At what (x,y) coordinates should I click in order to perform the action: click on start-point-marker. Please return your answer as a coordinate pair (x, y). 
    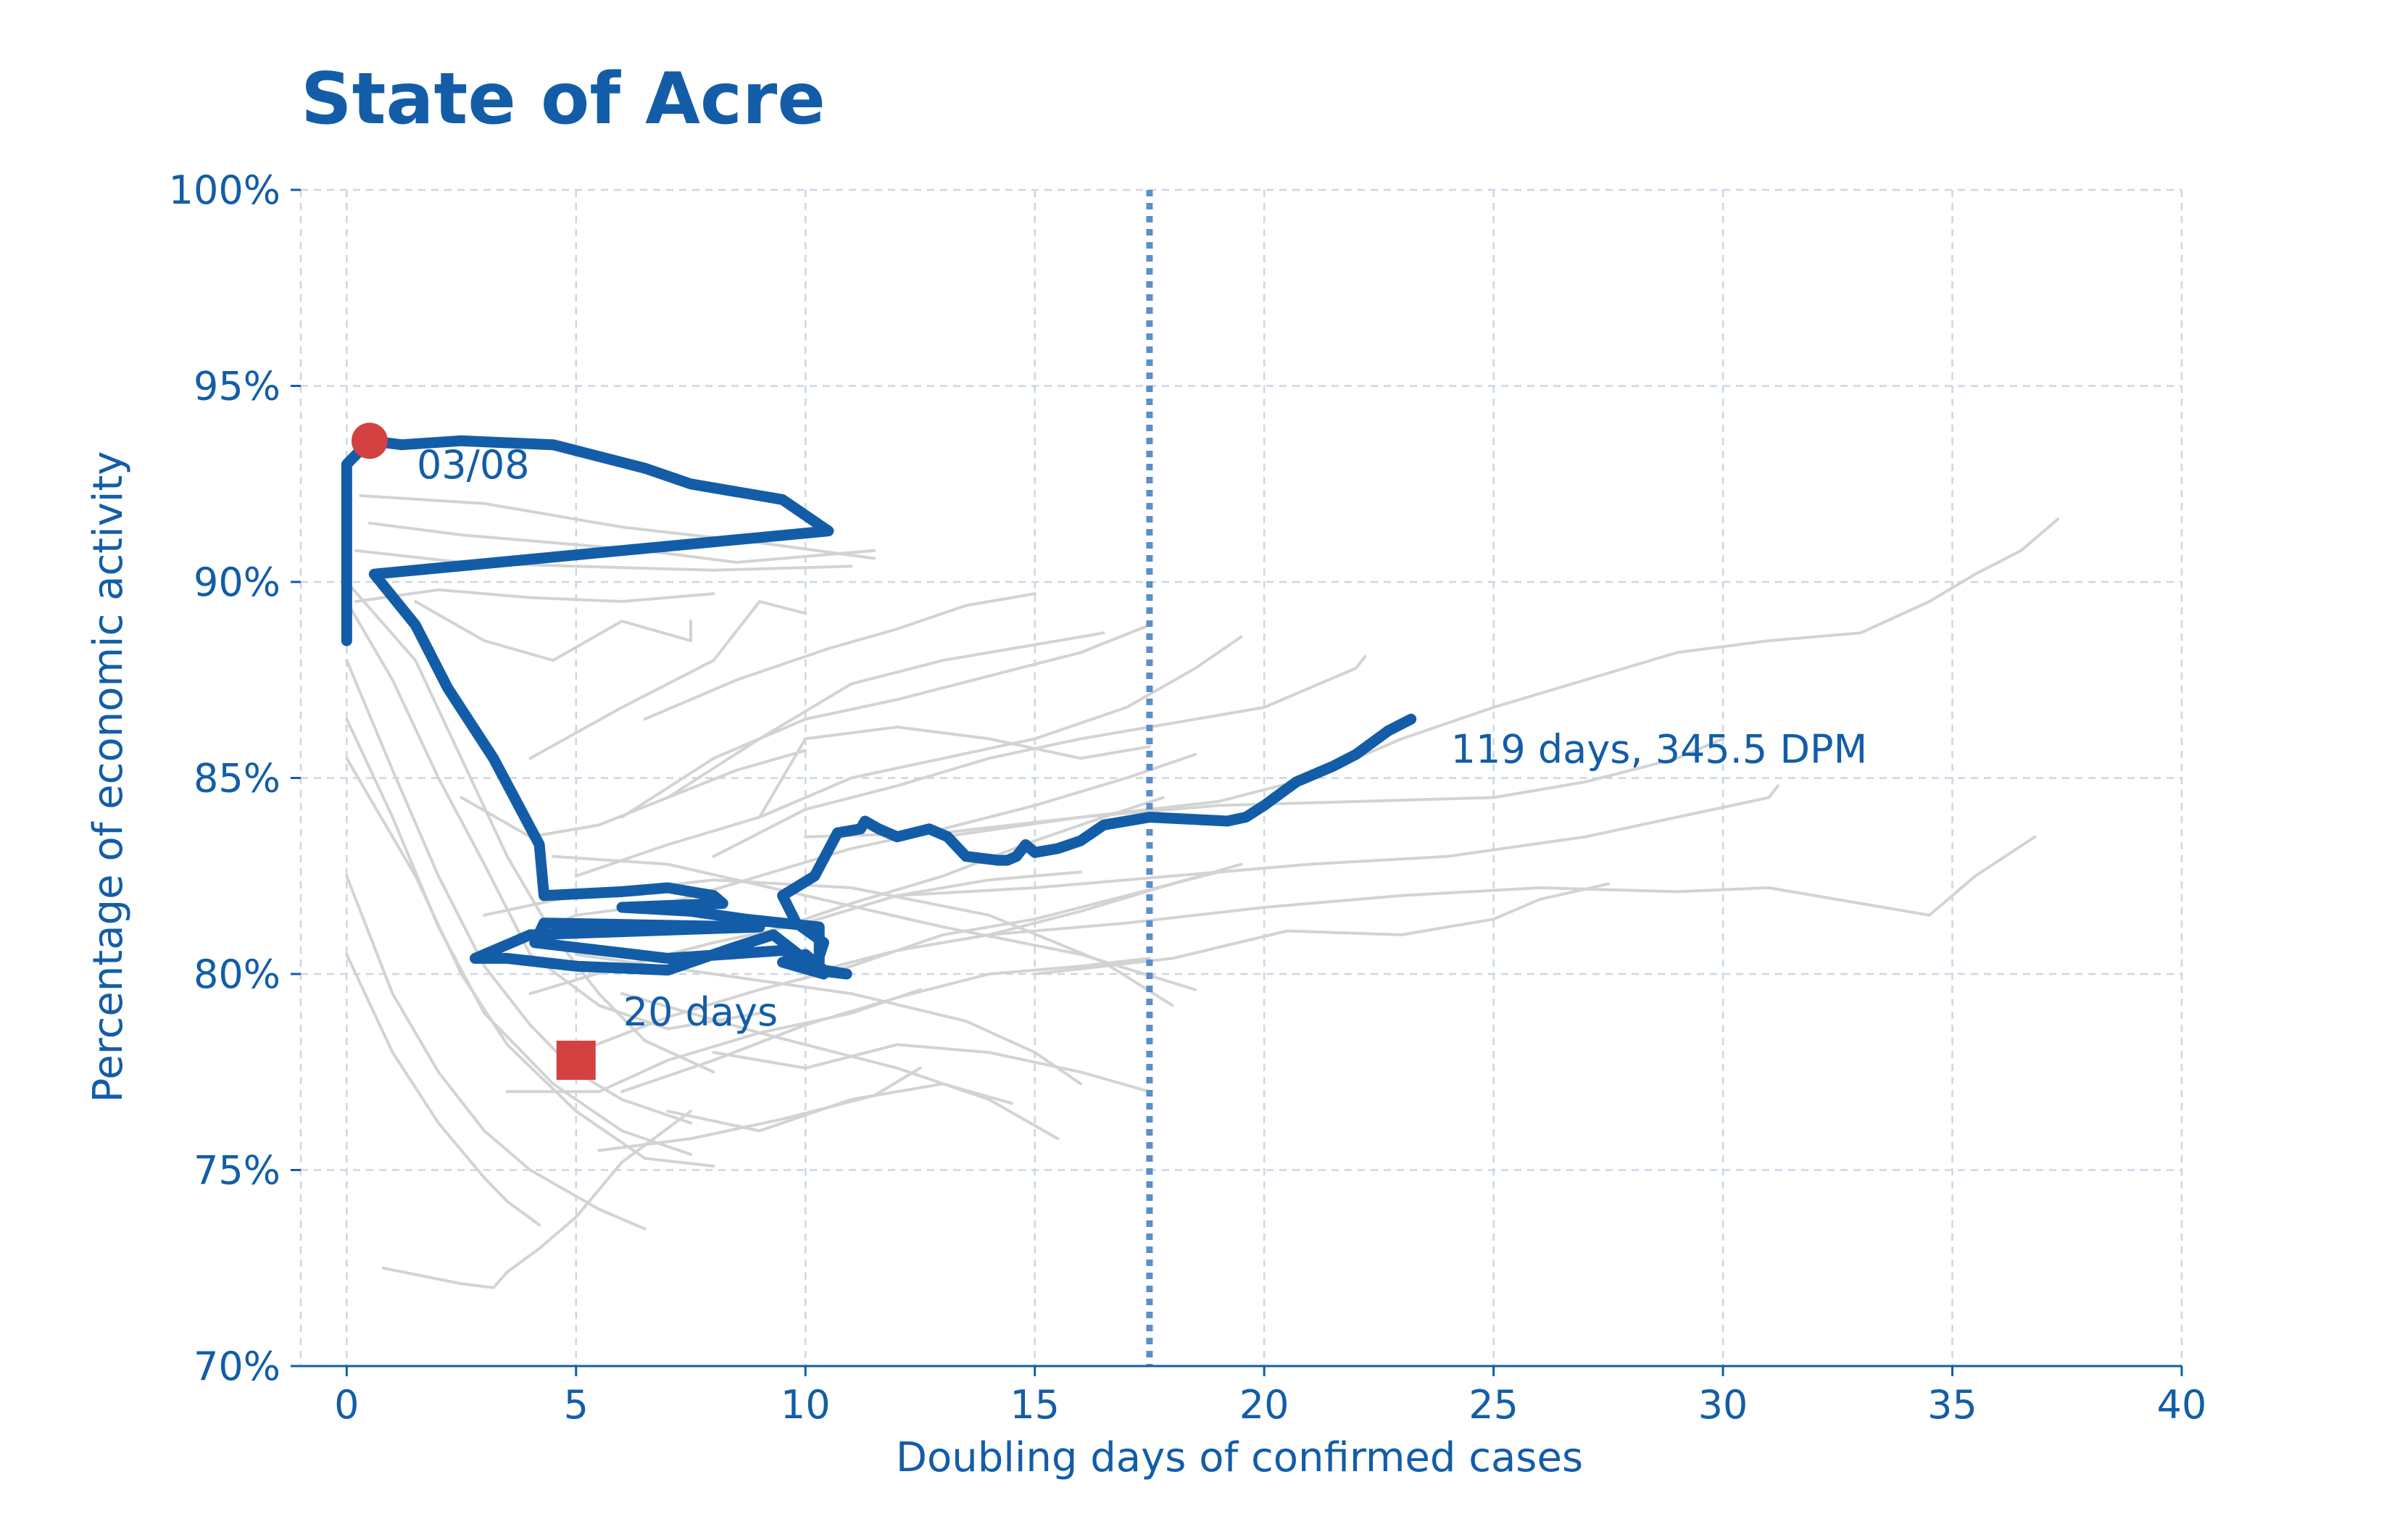
    Looking at the image, I should click on (369, 441).